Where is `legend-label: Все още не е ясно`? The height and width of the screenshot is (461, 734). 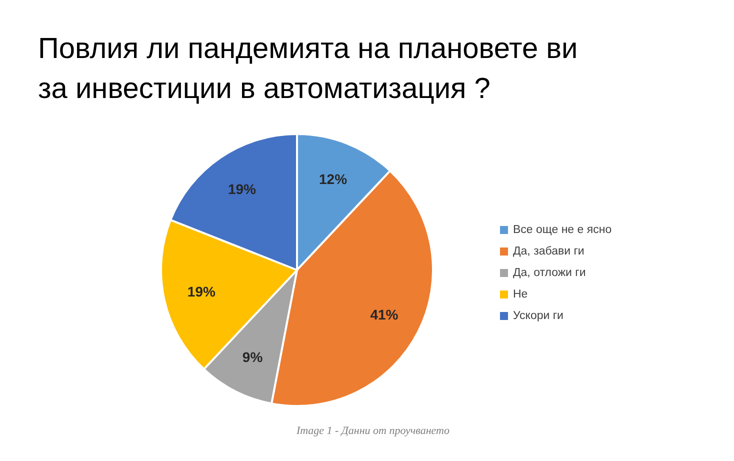 legend-label: Все още не е ясно is located at coordinates (562, 230).